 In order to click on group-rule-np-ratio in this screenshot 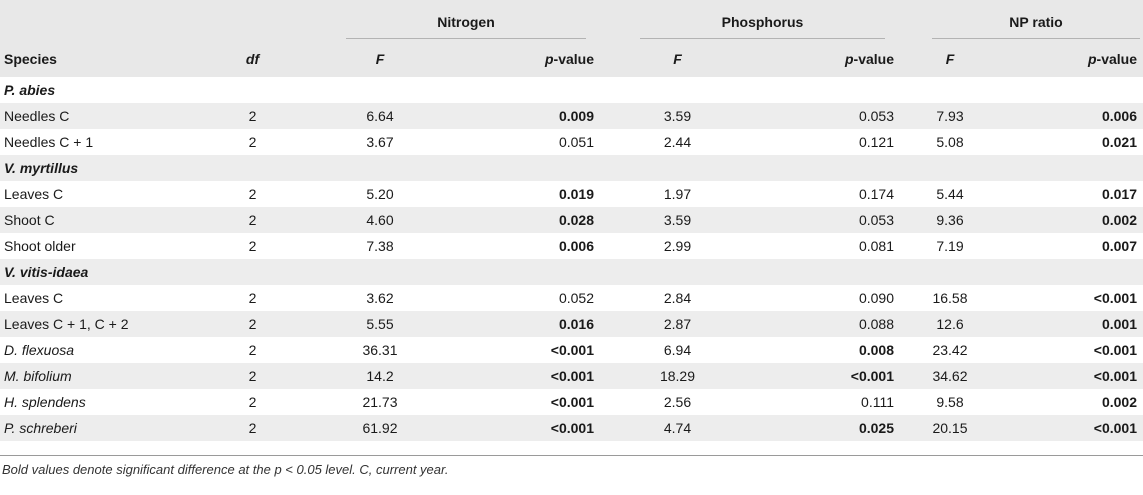, I will do `click(1036, 38)`.